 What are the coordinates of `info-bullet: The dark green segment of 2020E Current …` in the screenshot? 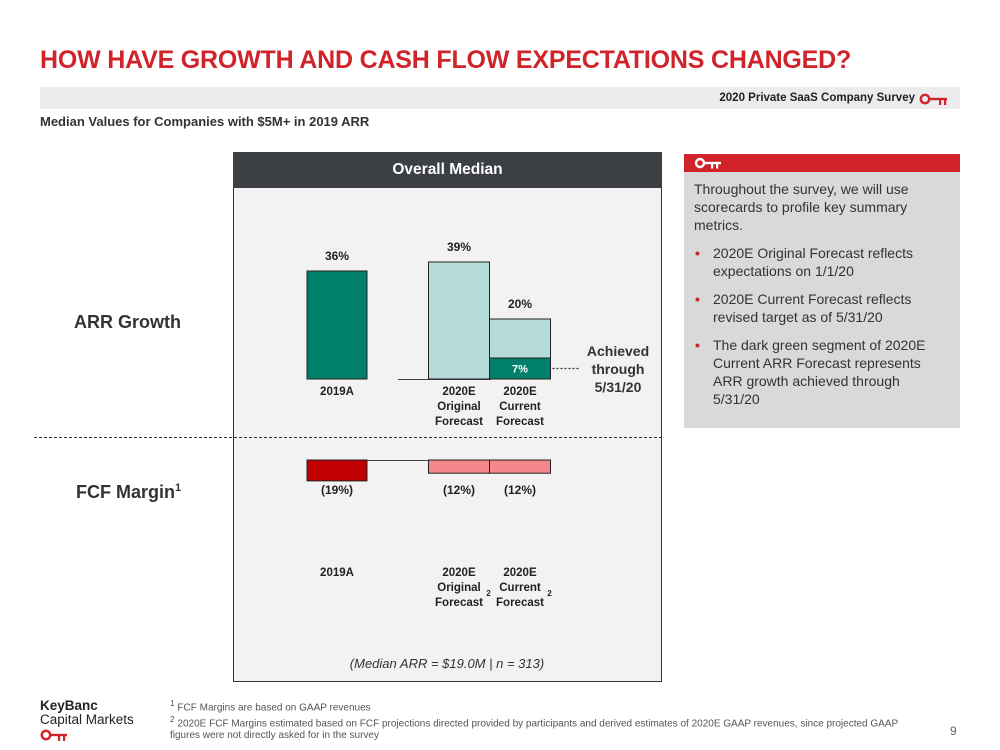 It's located at (822, 372).